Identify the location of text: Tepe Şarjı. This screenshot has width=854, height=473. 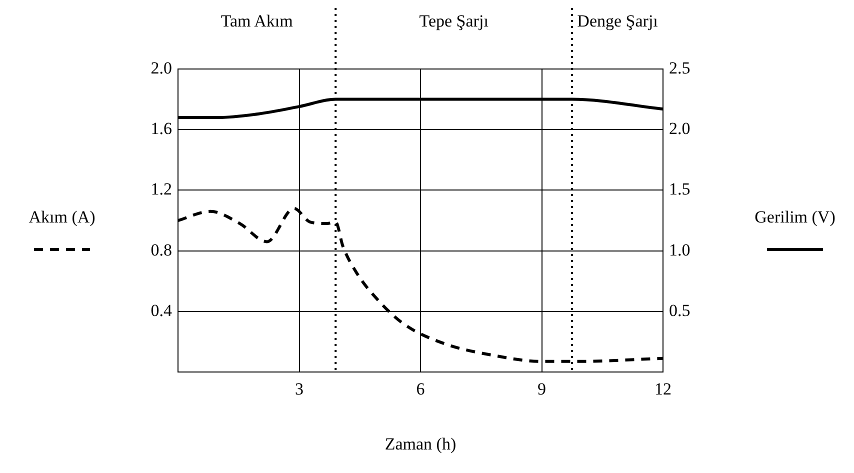
(454, 20).